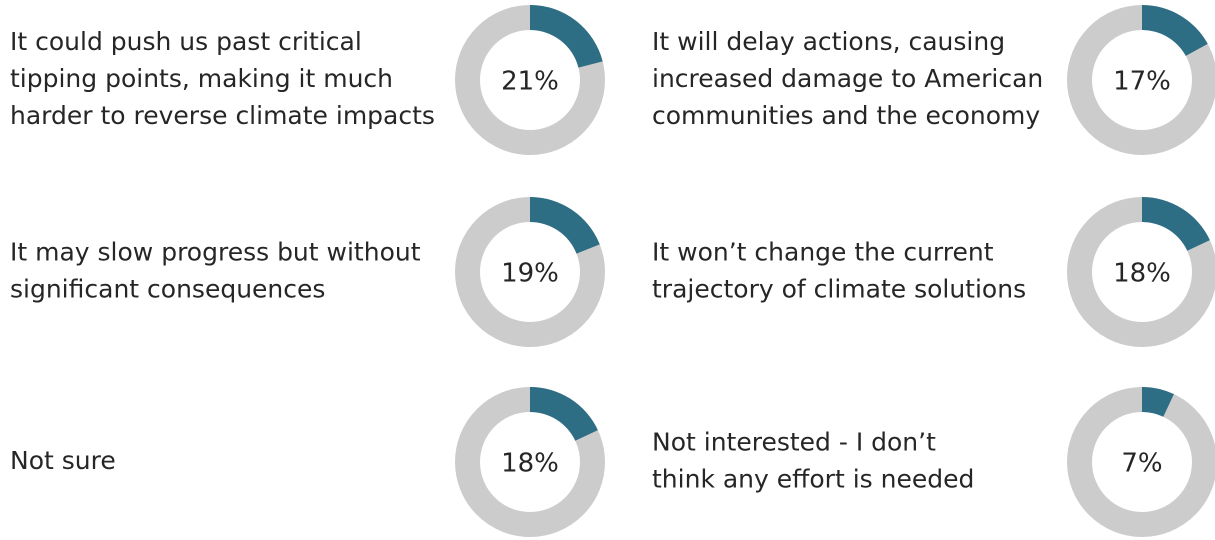 This screenshot has width=1215, height=540. I want to click on item-label: communities and the economy, so click(846, 115).